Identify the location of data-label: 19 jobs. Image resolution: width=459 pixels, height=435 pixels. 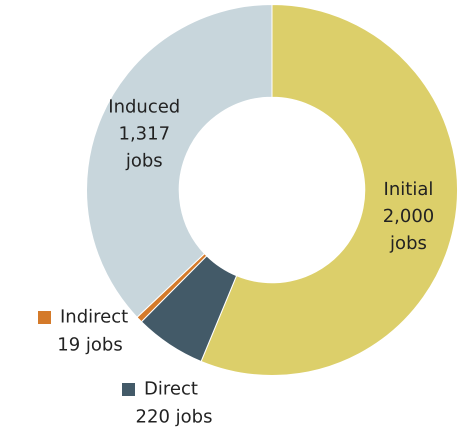
(90, 345).